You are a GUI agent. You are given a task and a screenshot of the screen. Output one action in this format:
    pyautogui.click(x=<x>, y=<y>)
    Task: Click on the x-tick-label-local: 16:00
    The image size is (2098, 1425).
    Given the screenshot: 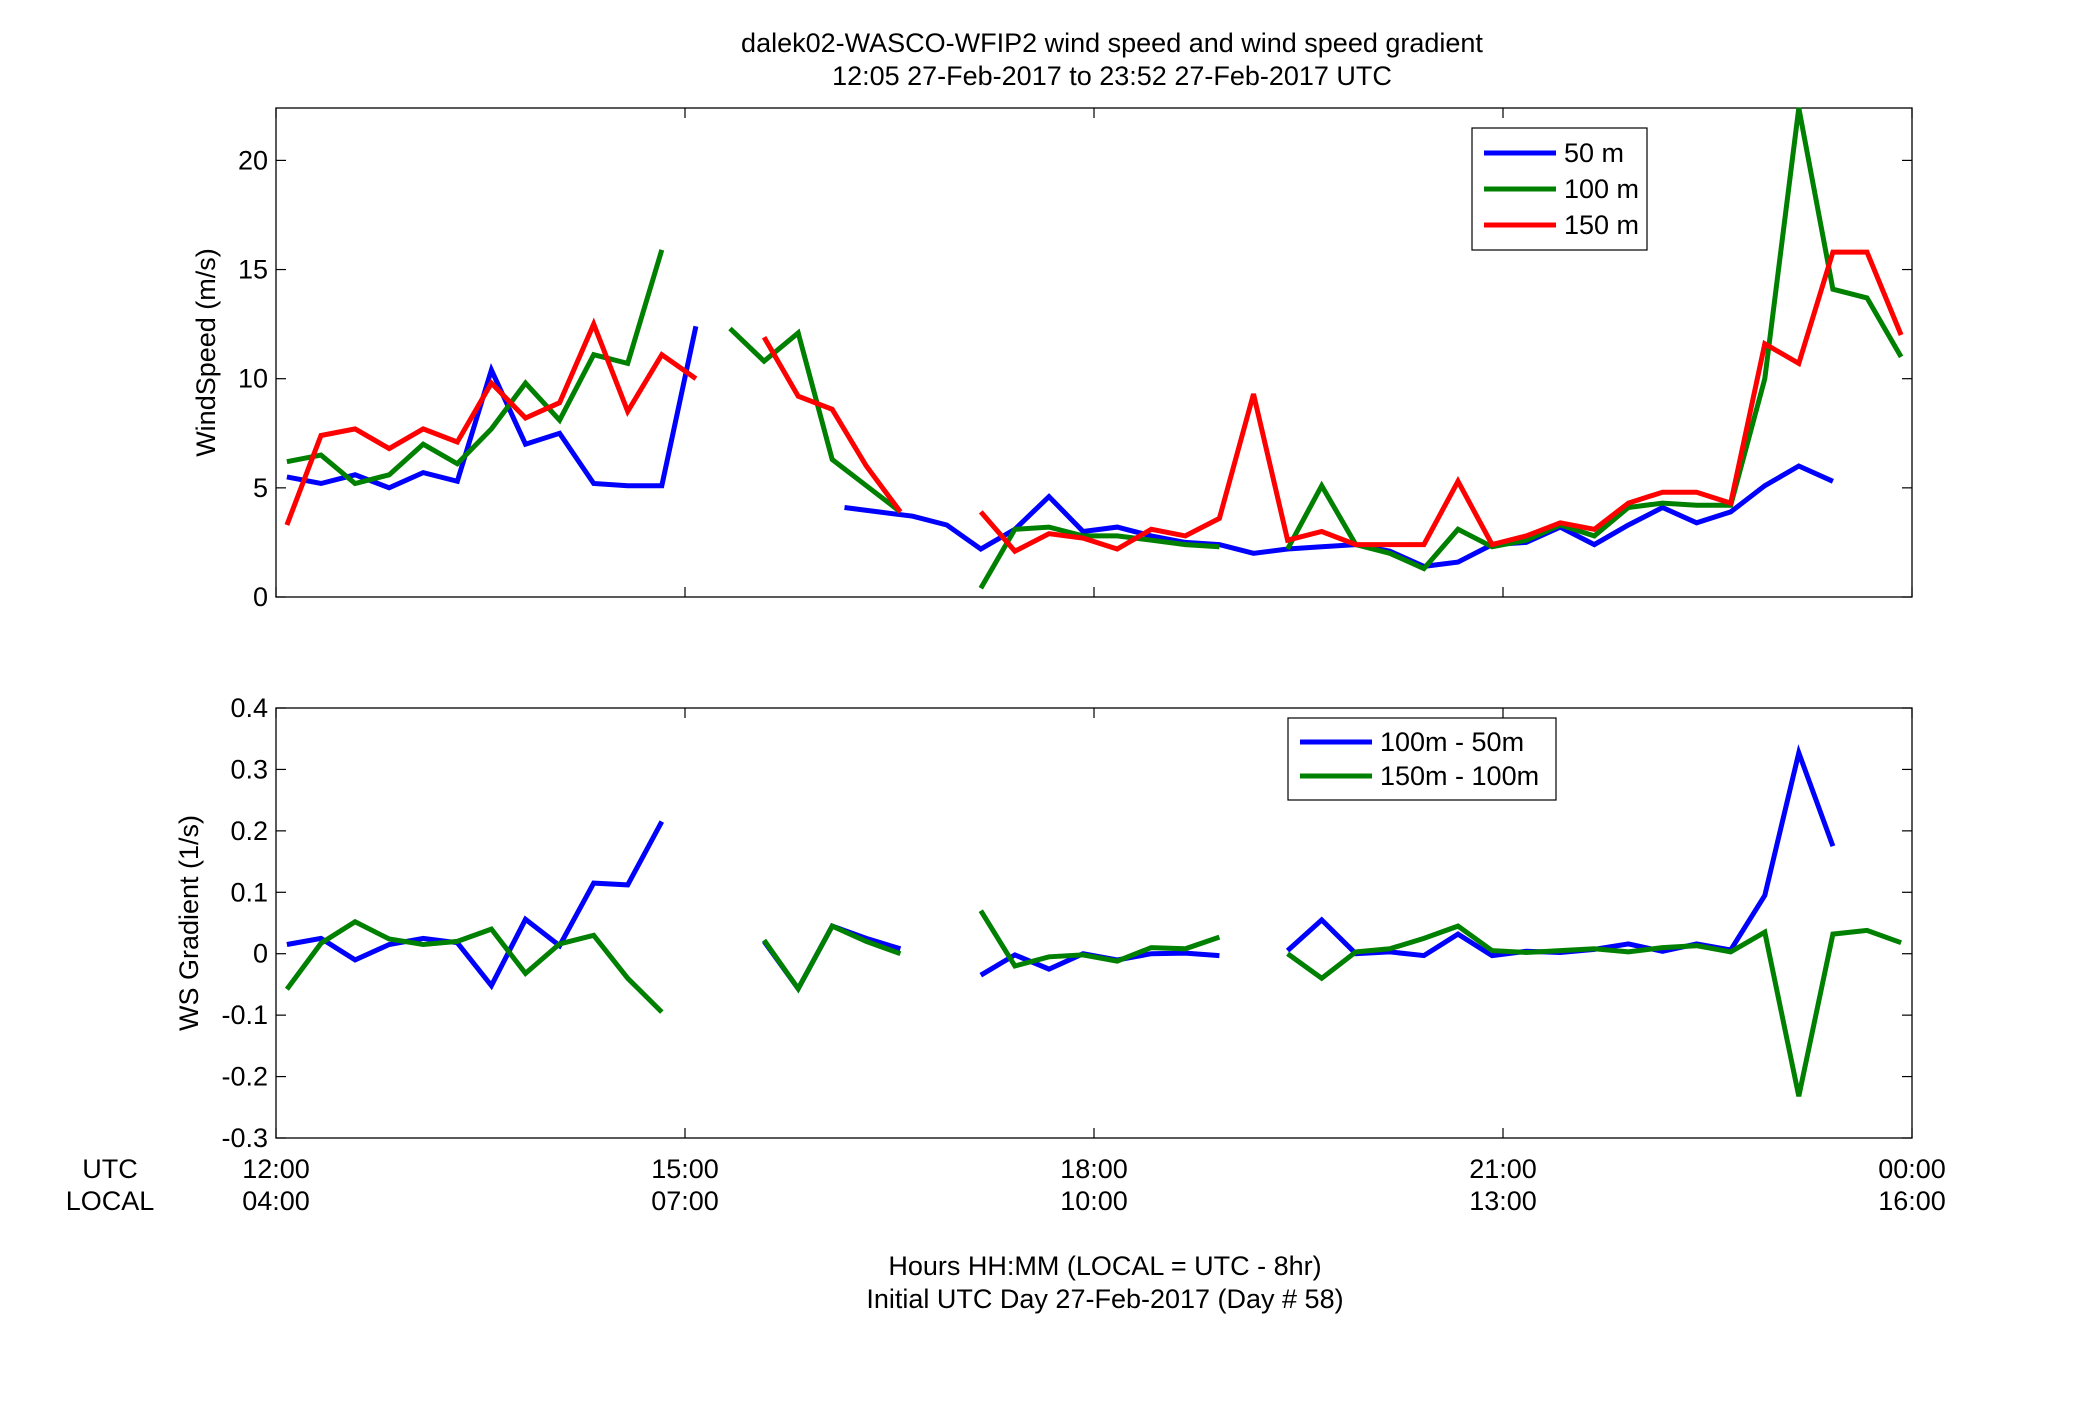 What is the action you would take?
    pyautogui.click(x=1912, y=1201)
    